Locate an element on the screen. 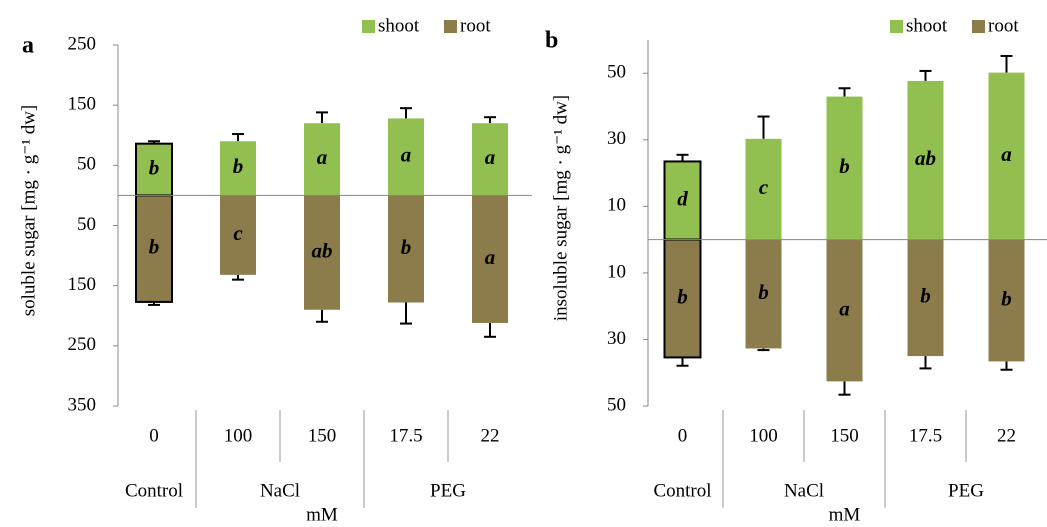 This screenshot has width=1047, height=527. panel-label: b is located at coordinates (551, 41).